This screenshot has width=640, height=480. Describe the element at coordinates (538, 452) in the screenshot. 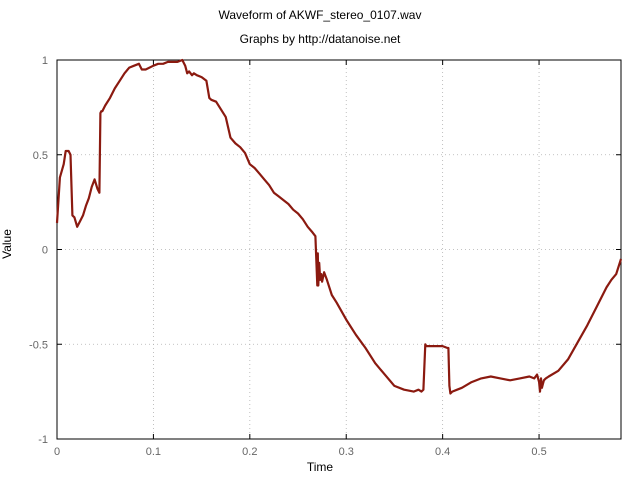

I see `x-tick-label: 0.5` at that location.